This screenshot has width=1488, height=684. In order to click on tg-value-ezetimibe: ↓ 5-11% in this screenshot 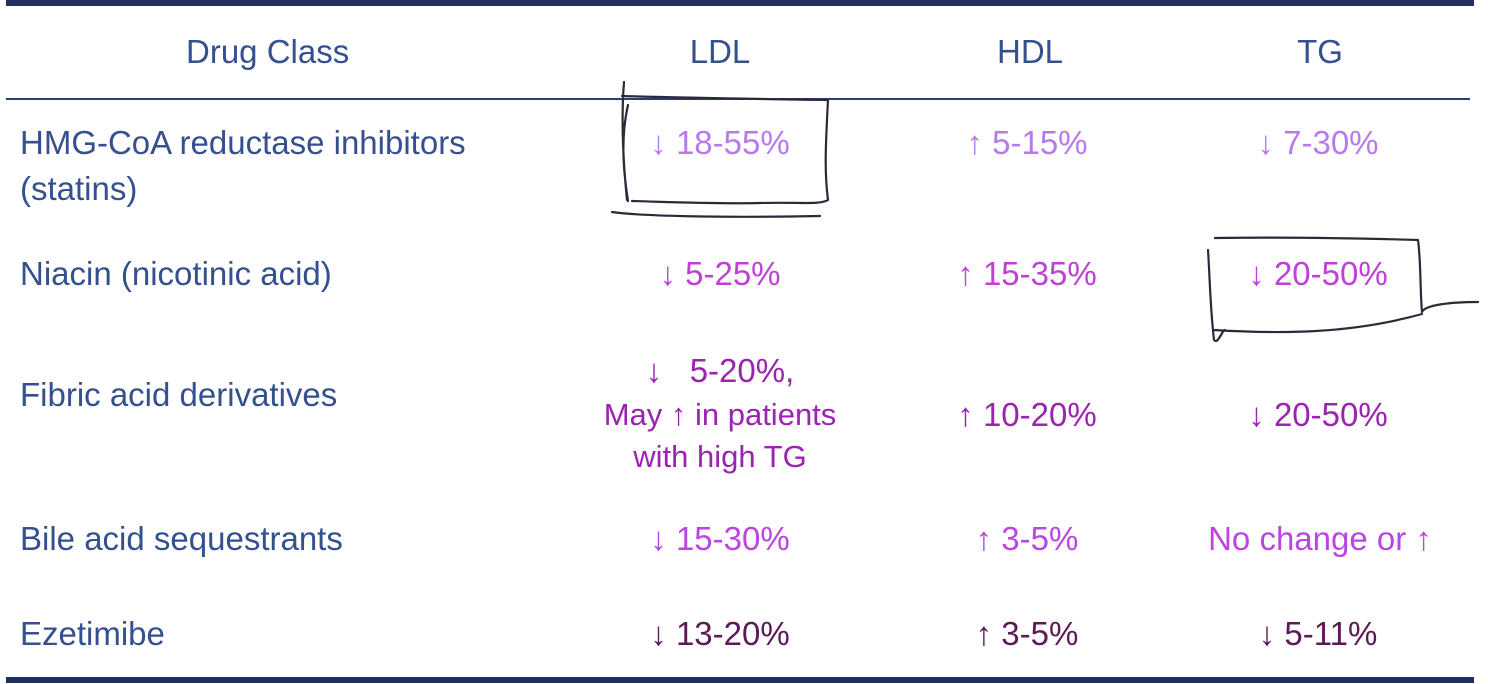, I will do `click(1318, 633)`.